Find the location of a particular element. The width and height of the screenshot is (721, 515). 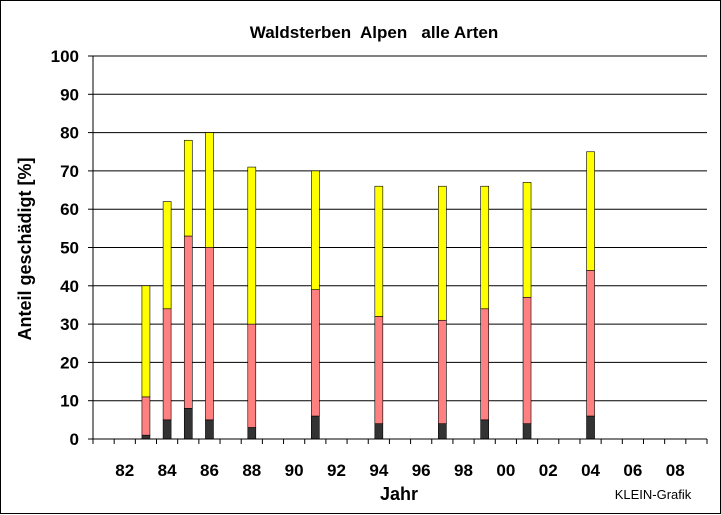

y-tick-label: 90 is located at coordinates (69, 94).